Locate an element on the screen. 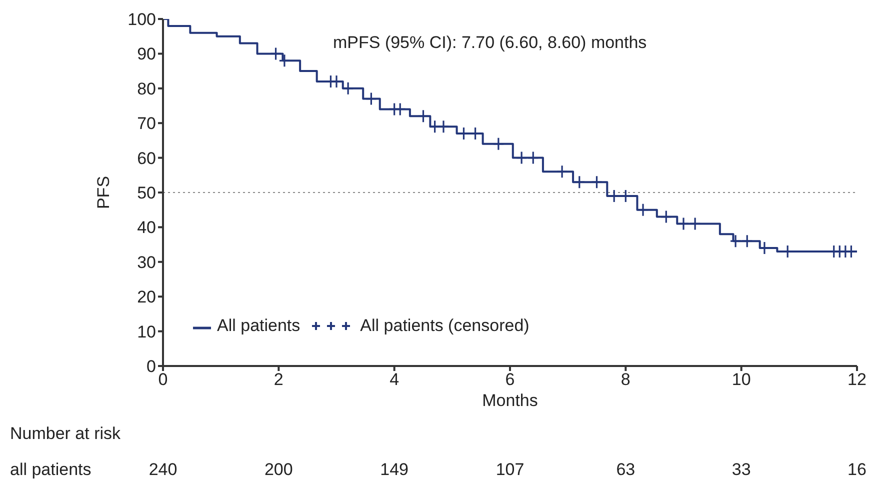 The height and width of the screenshot is (493, 874). text: 107 is located at coordinates (510, 470).